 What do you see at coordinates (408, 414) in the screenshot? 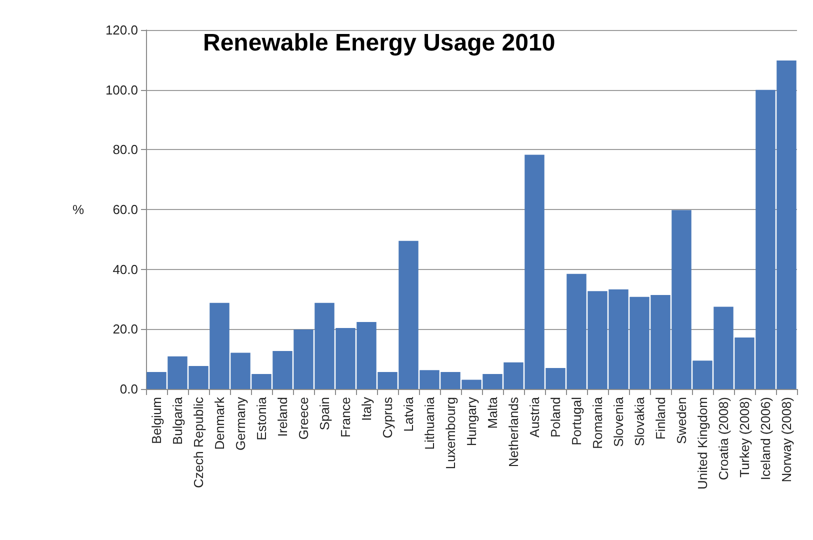
I see `x-tick-label: Latvia` at bounding box center [408, 414].